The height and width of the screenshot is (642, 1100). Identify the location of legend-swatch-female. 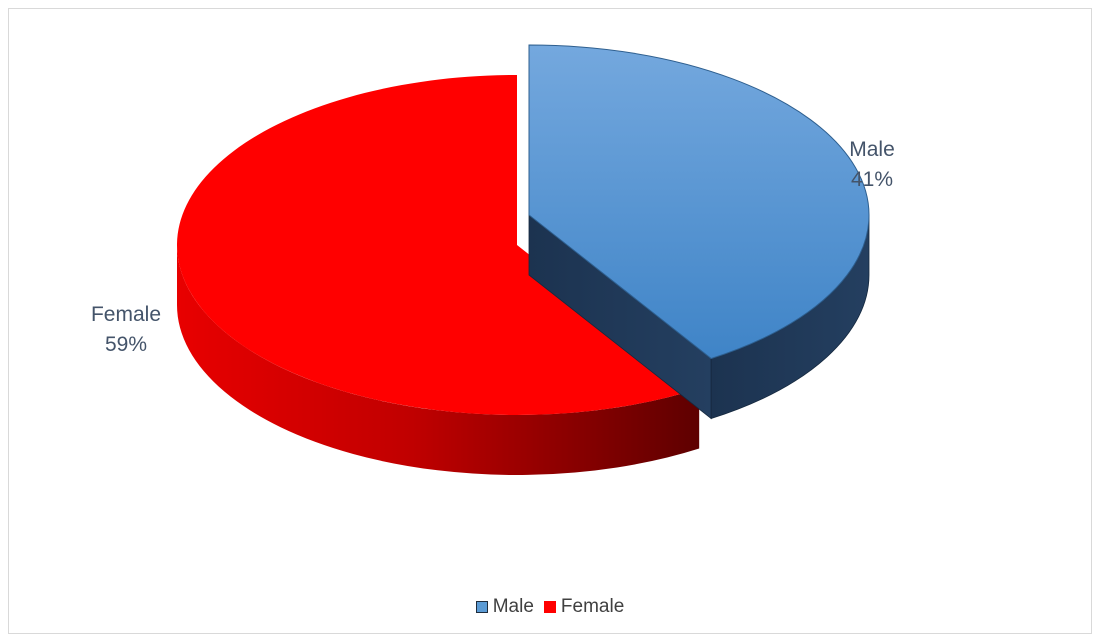
(549, 607).